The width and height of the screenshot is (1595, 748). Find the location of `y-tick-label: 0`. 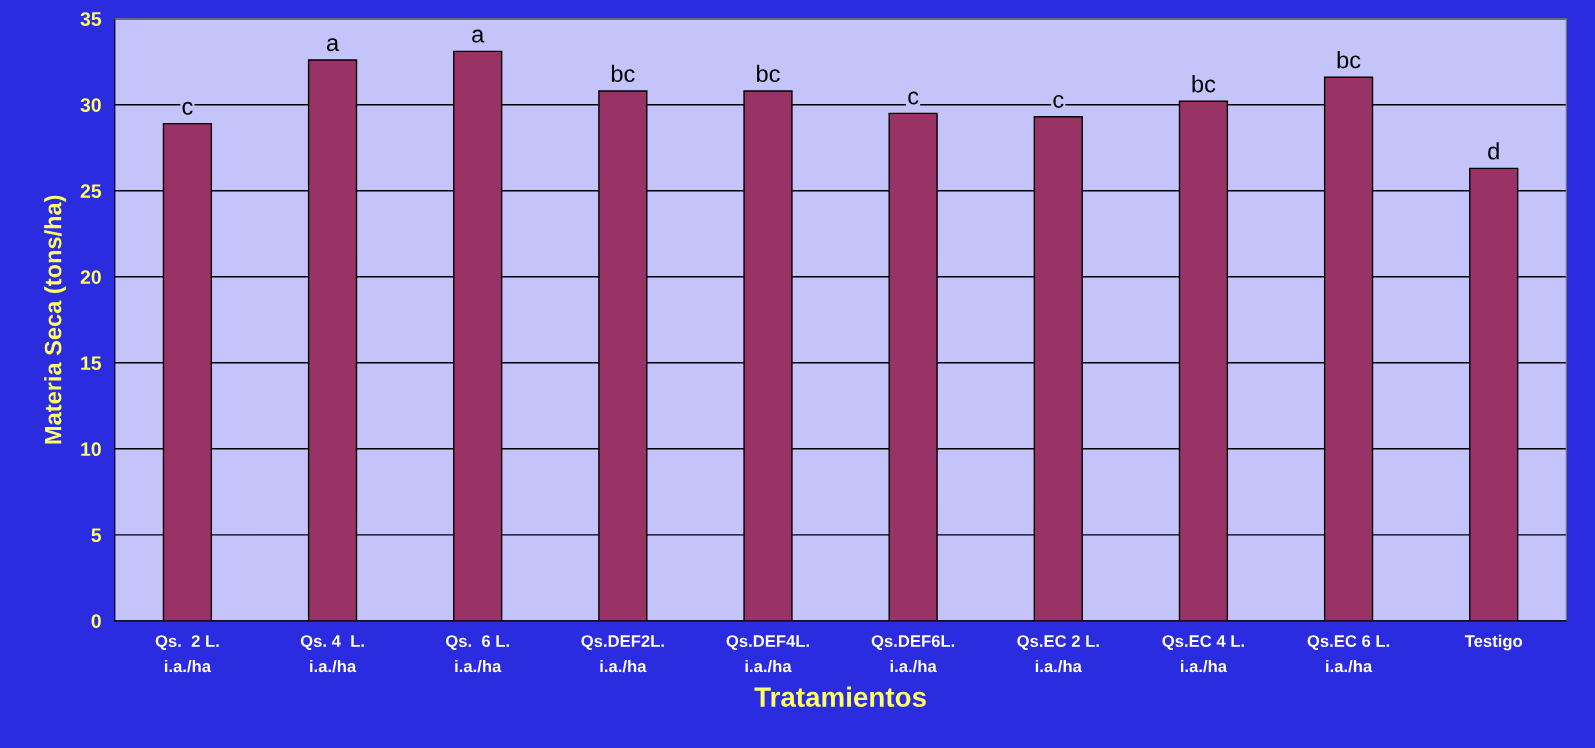

y-tick-label: 0 is located at coordinates (96, 621).